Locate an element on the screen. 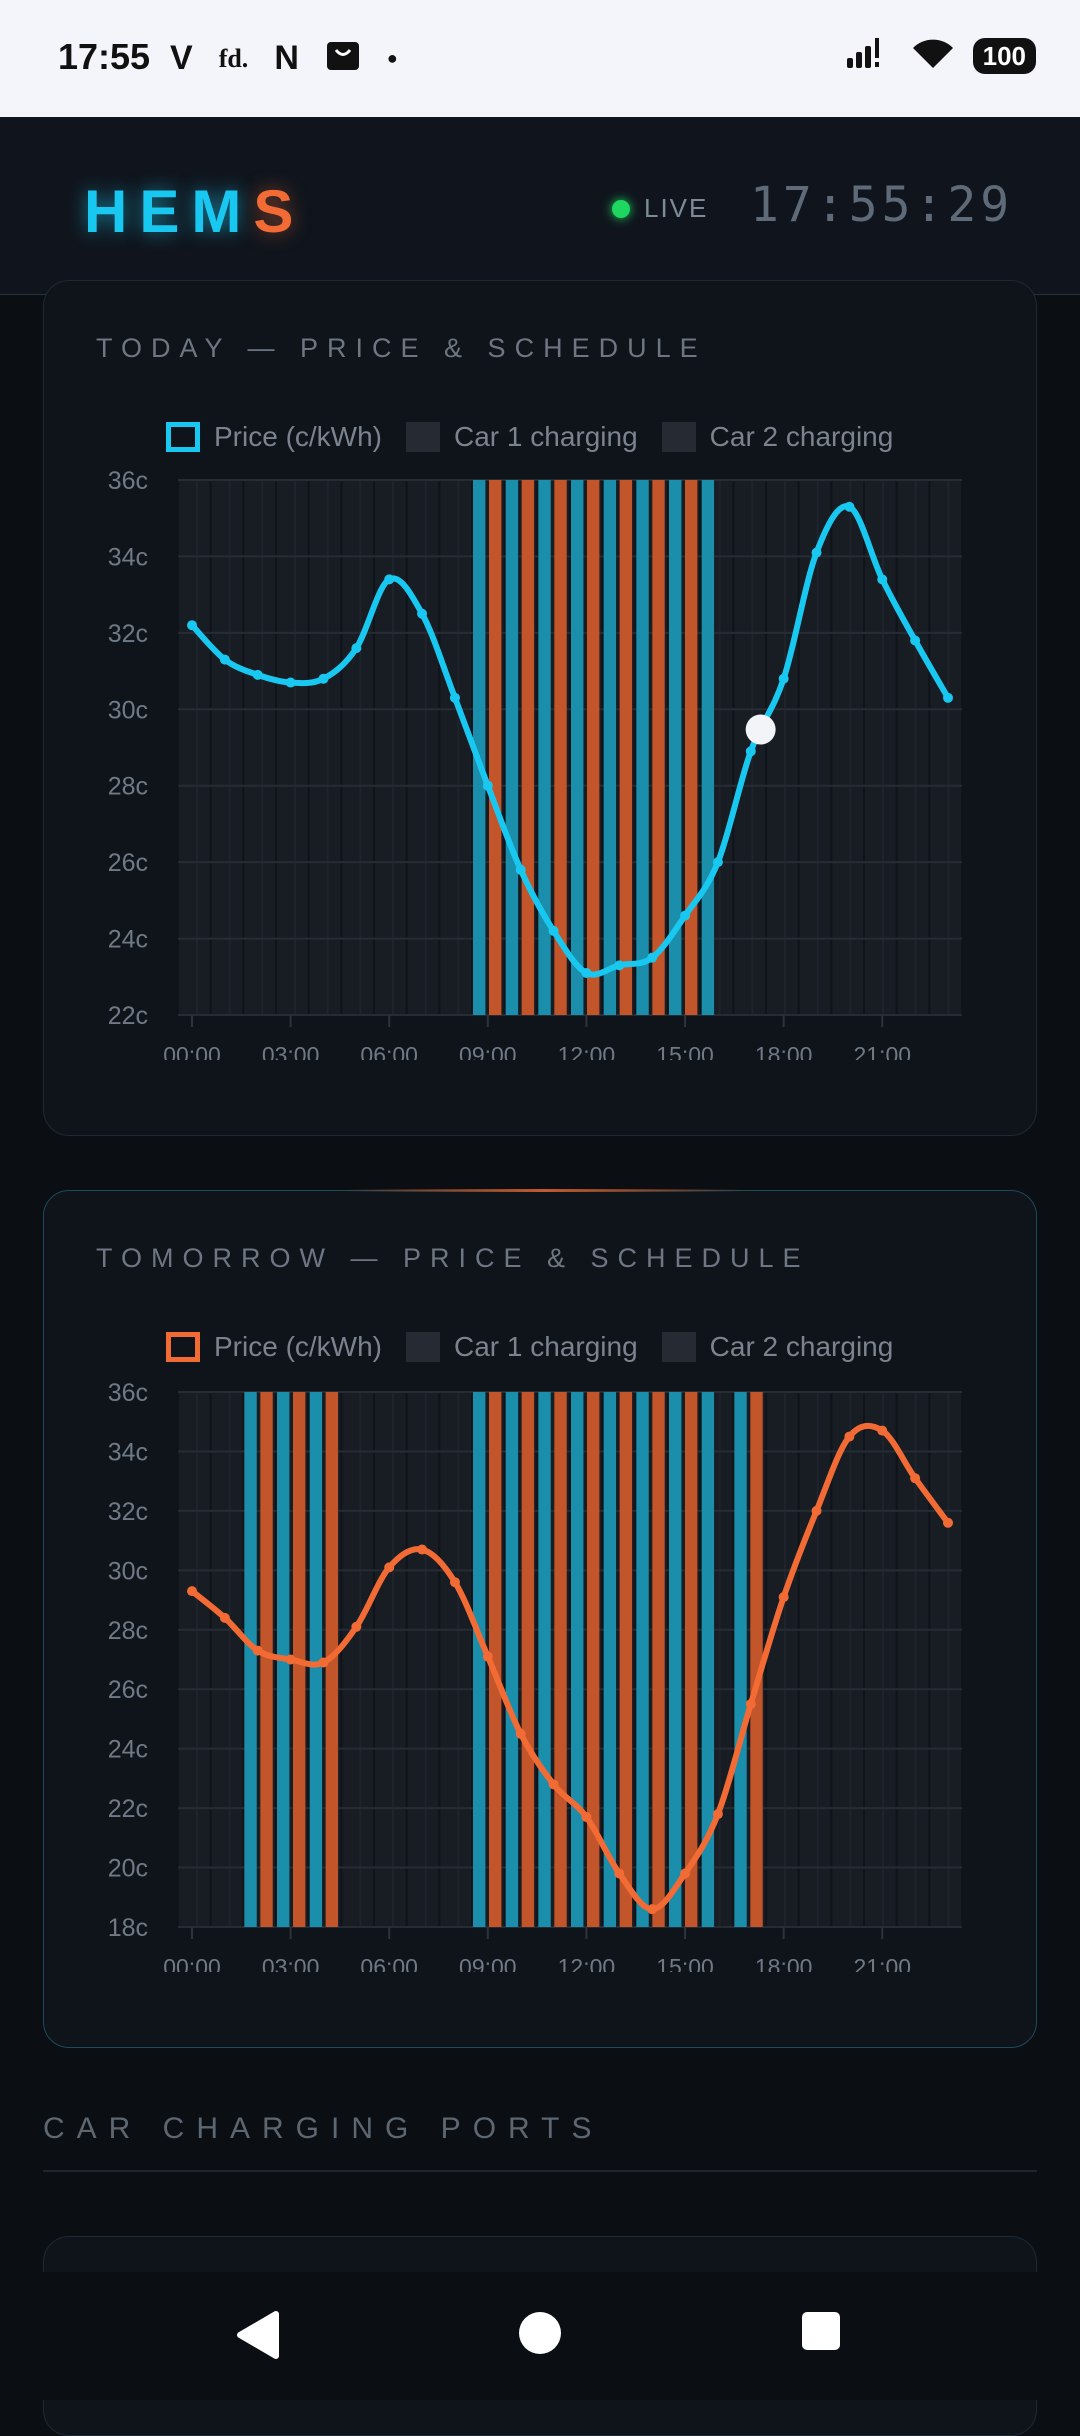 The width and height of the screenshot is (1080, 2436). home-icon is located at coordinates (540, 2335).